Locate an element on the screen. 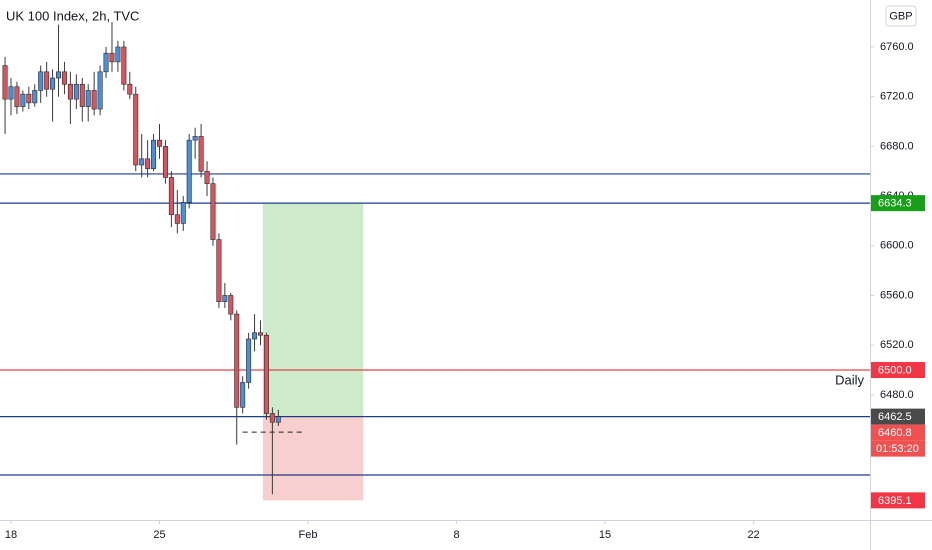  y-tick-label: 6680.0 is located at coordinates (897, 146).